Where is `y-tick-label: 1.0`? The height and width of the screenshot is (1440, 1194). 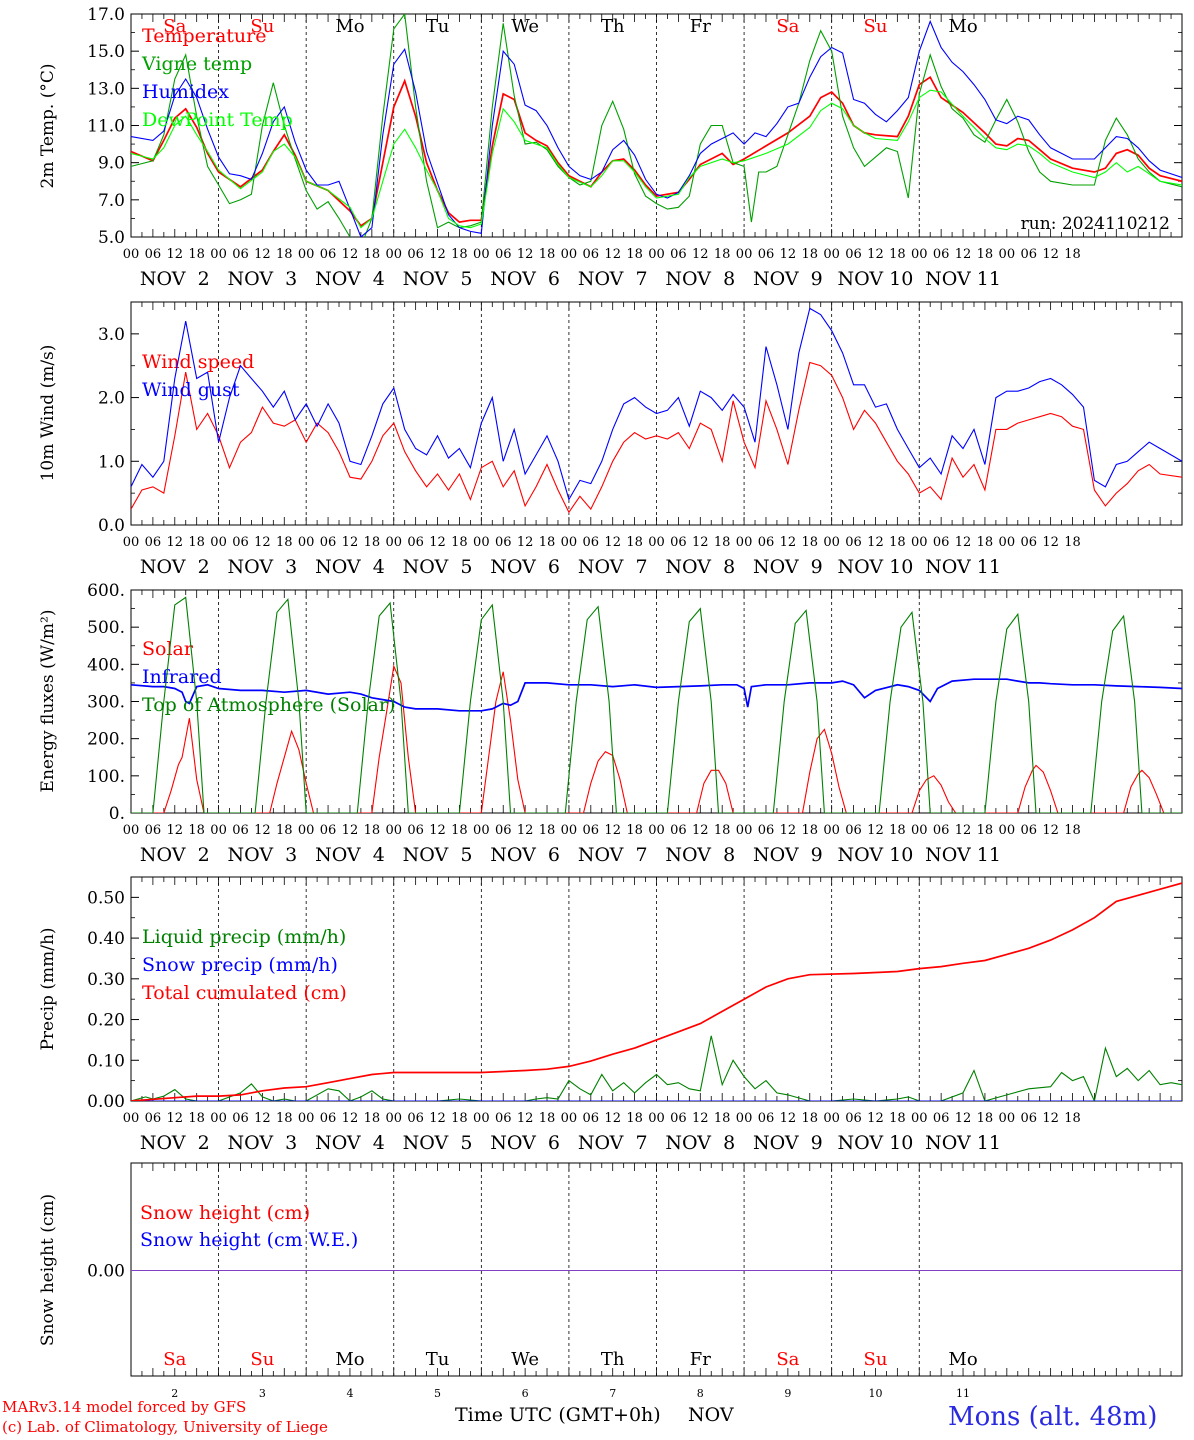
y-tick-label: 1.0 is located at coordinates (111, 462).